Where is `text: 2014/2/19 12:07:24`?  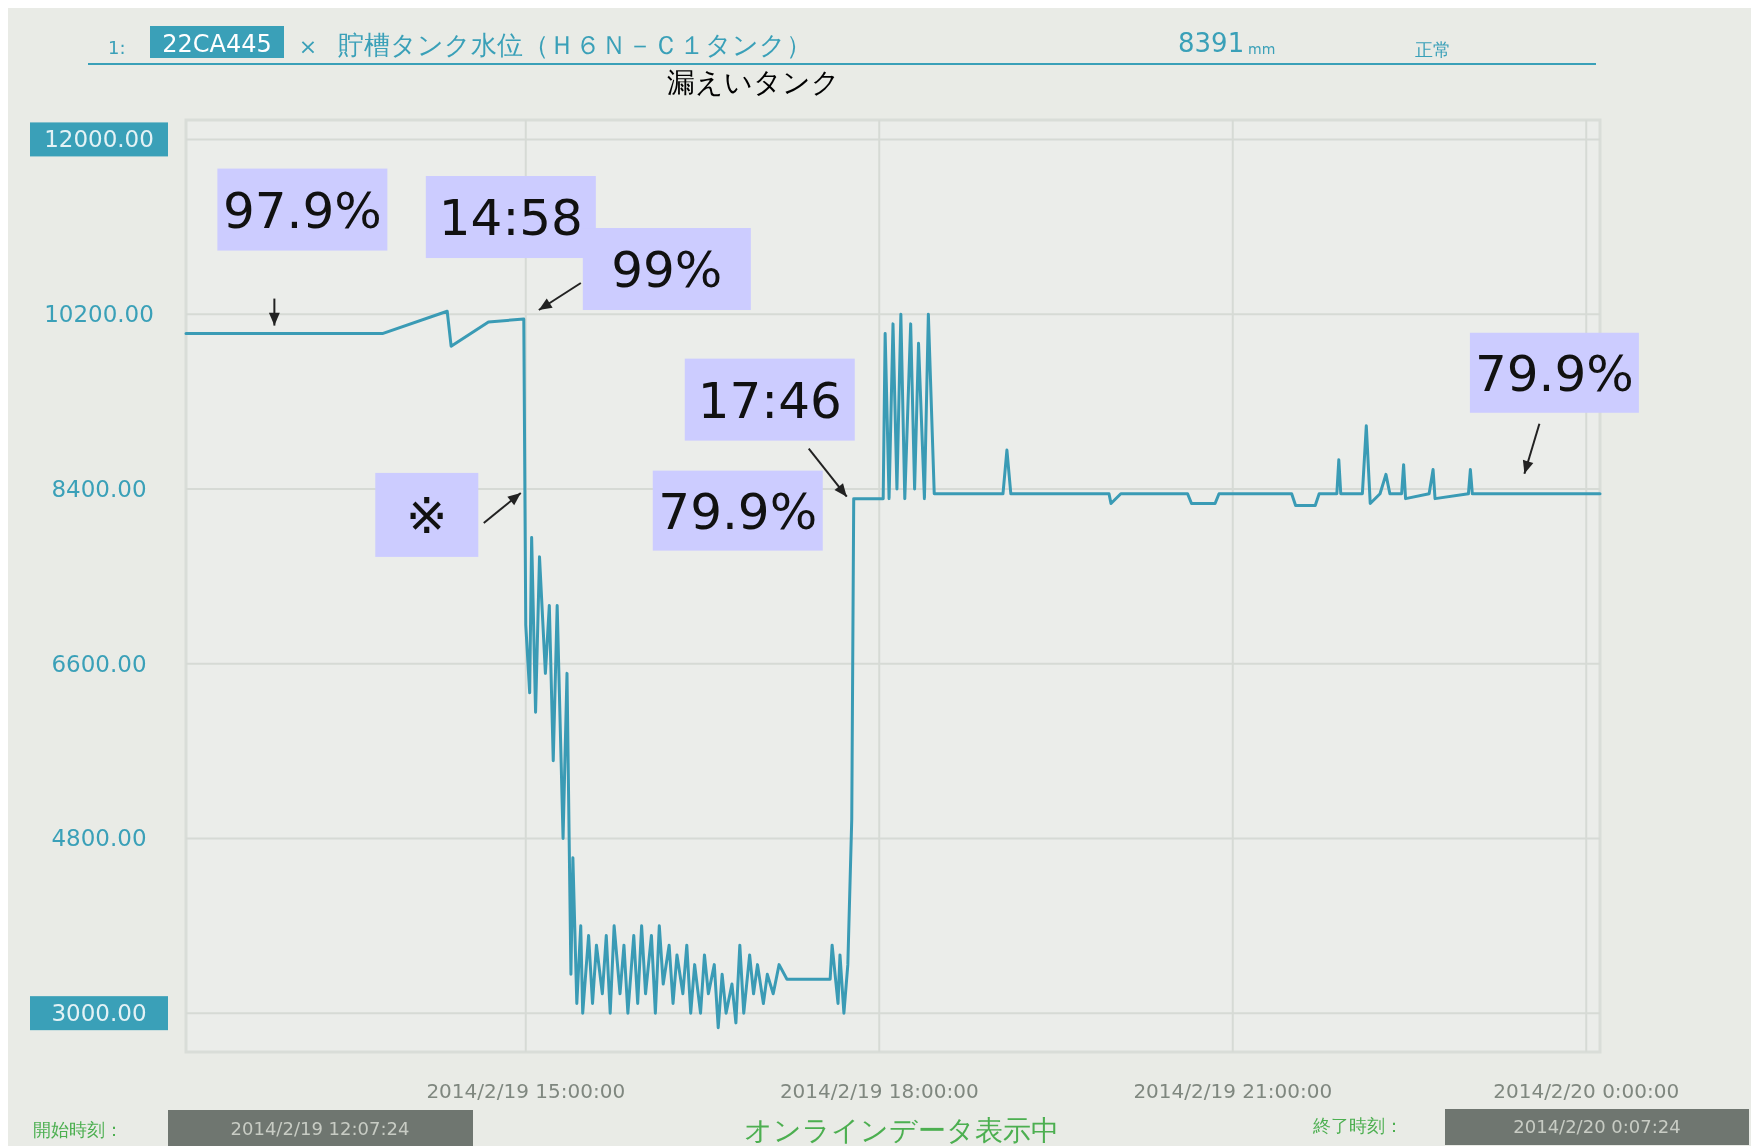
text: 2014/2/19 12:07:24 is located at coordinates (320, 1128).